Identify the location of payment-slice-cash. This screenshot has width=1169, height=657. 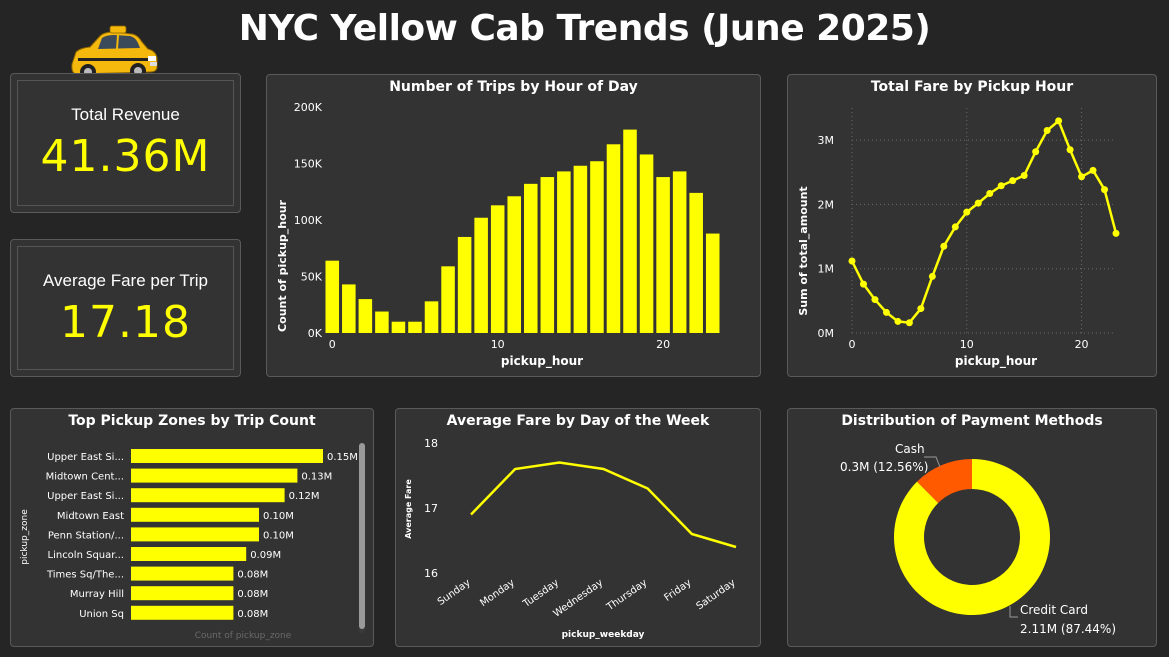
(944, 481).